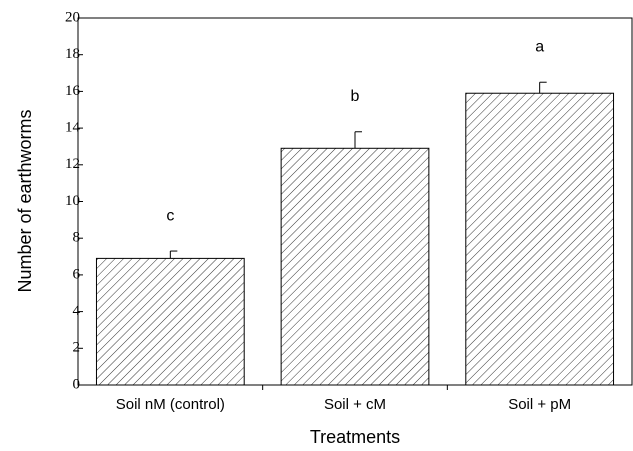  I want to click on y-tick-label: 18, so click(72, 54).